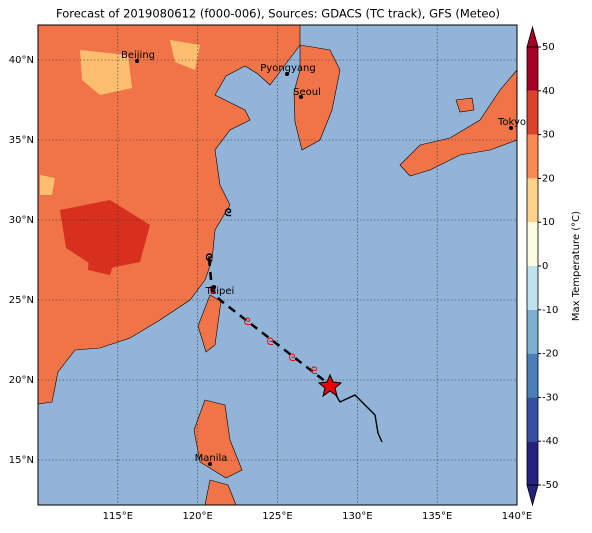 The image size is (592, 533). Describe the element at coordinates (548, 222) in the screenshot. I see `colorbar-tick-label: 10` at that location.